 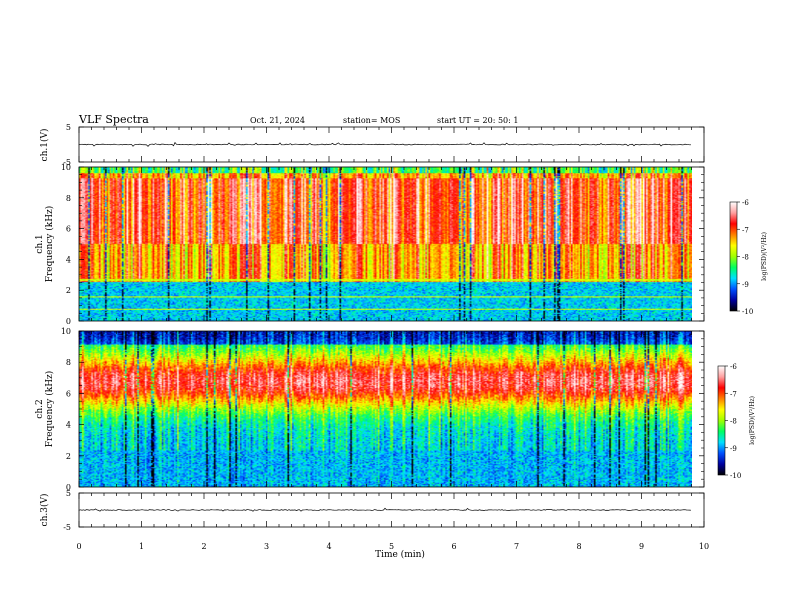 I want to click on panel-ch1-waveform: 5 -5 ch.1(V), so click(x=372, y=145).